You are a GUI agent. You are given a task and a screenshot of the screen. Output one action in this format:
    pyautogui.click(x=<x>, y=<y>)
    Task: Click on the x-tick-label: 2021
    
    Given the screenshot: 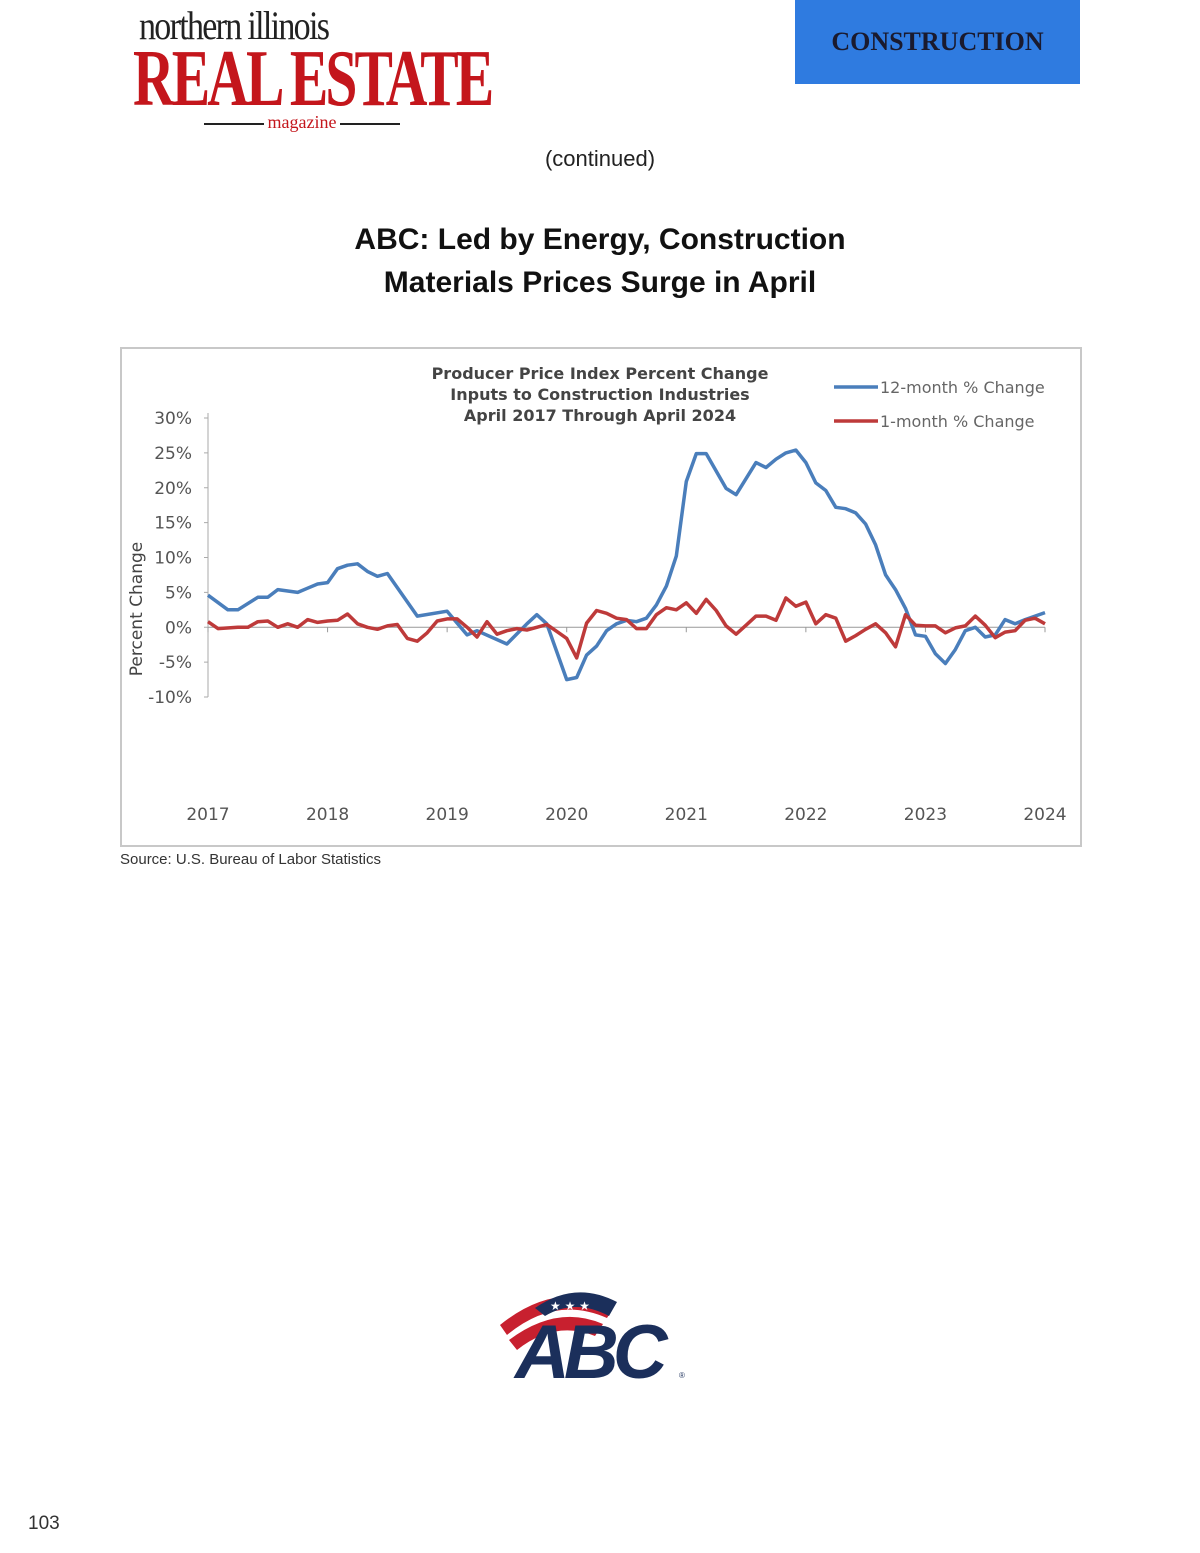 What is the action you would take?
    pyautogui.click(x=686, y=815)
    